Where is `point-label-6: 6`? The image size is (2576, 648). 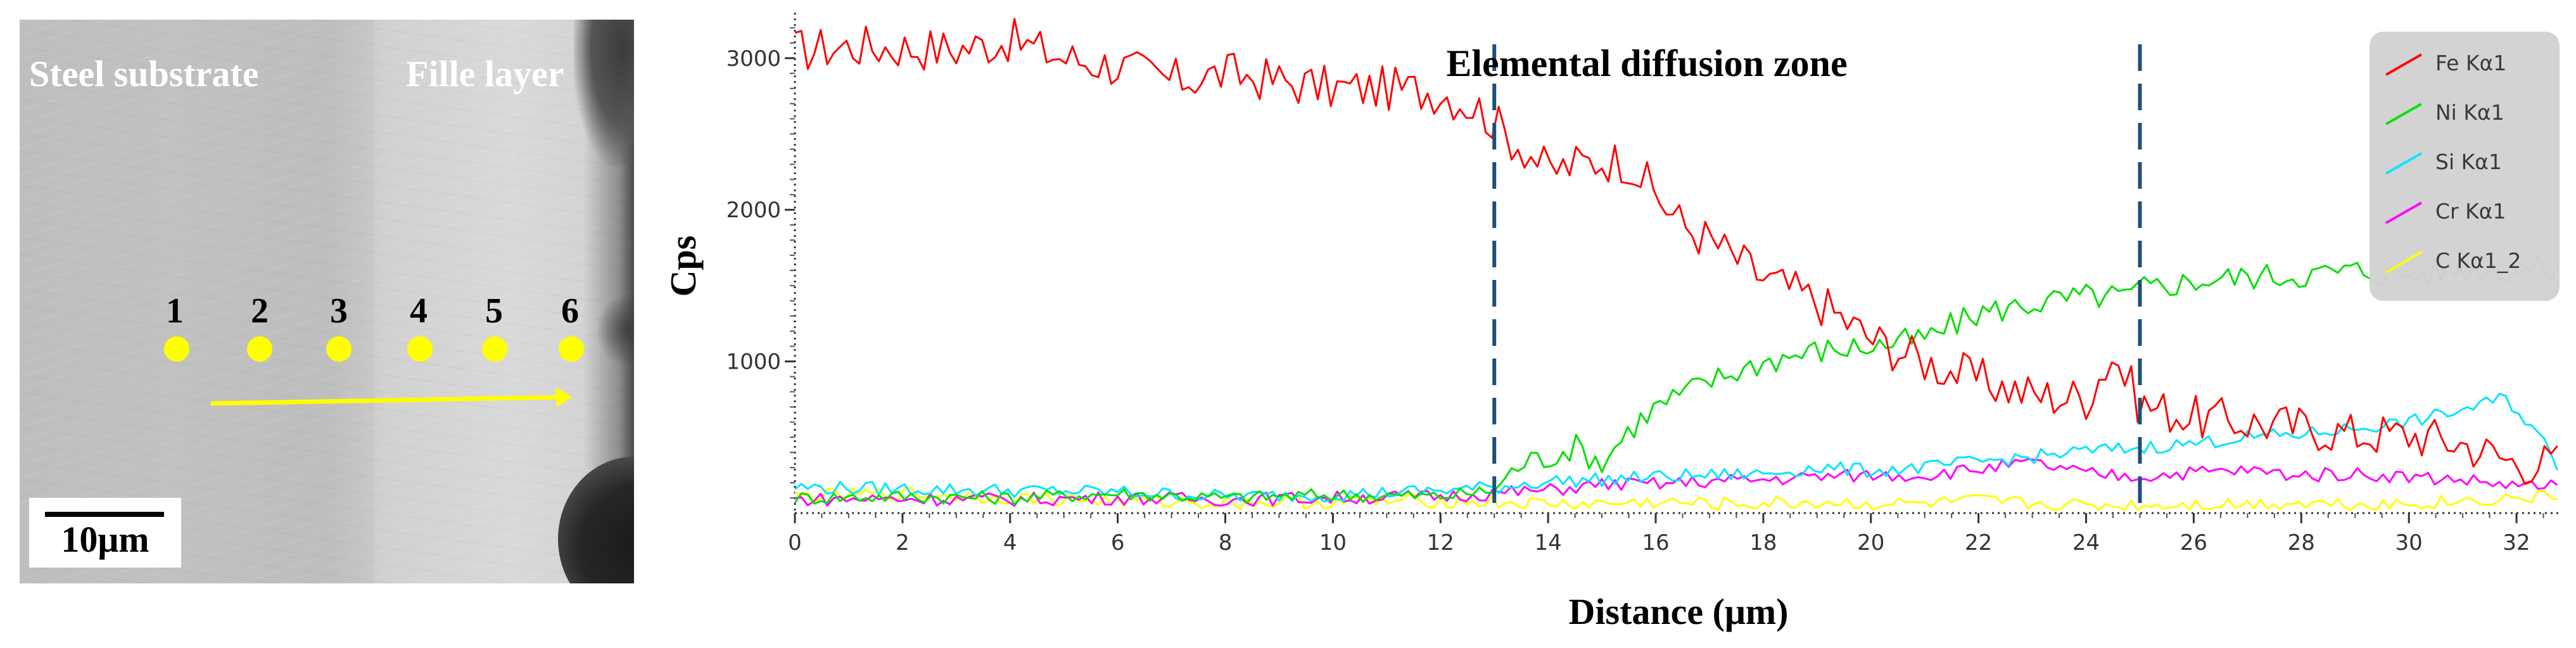
point-label-6: 6 is located at coordinates (570, 311).